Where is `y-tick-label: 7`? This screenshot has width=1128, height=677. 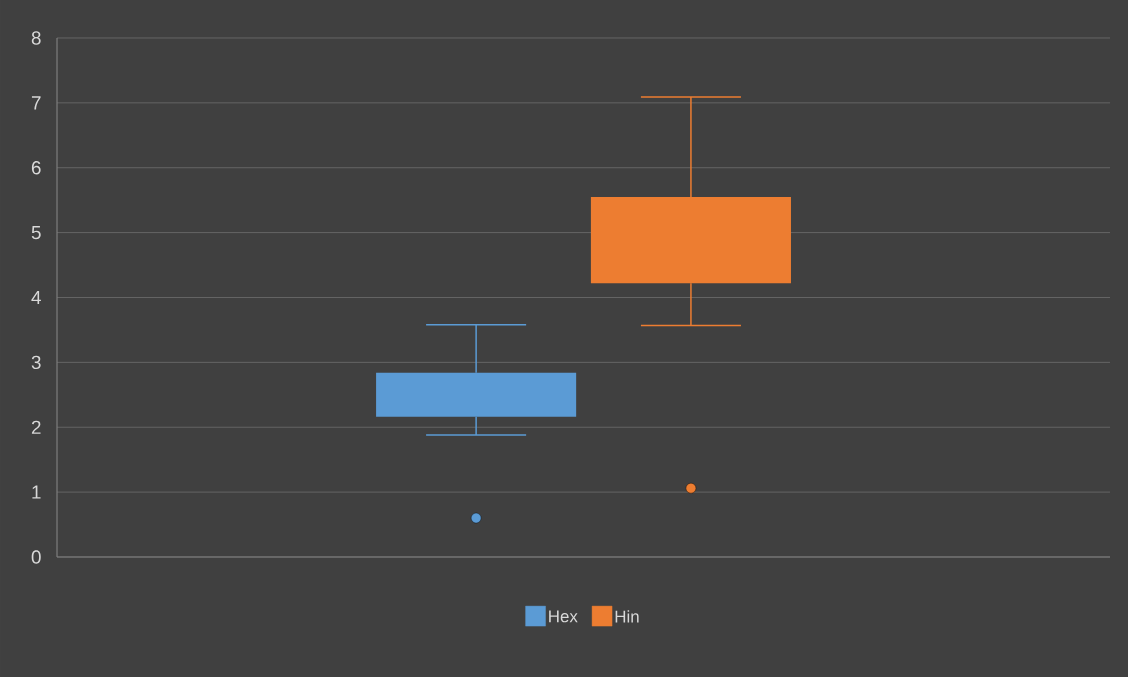
y-tick-label: 7 is located at coordinates (36, 103).